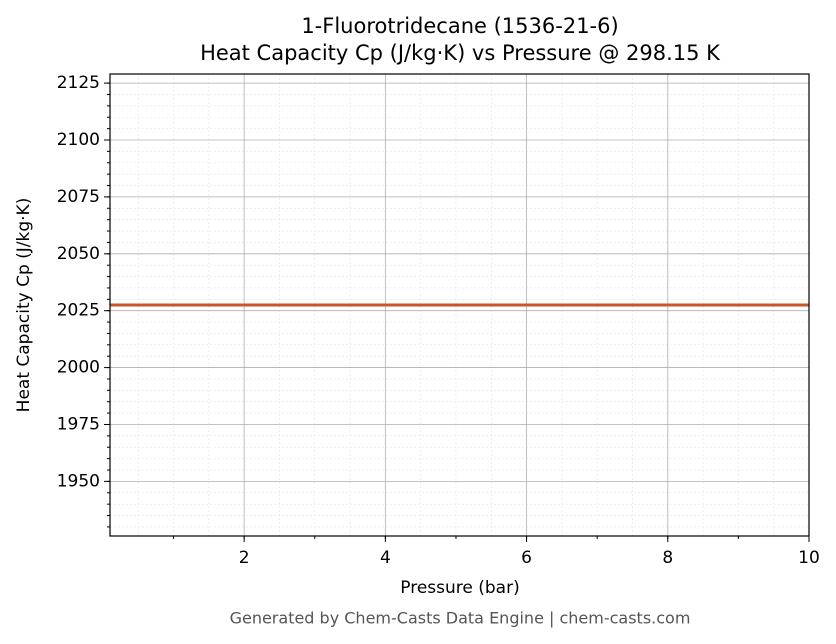 The width and height of the screenshot is (836, 644). Describe the element at coordinates (244, 558) in the screenshot. I see `x-tick-label: 2` at that location.